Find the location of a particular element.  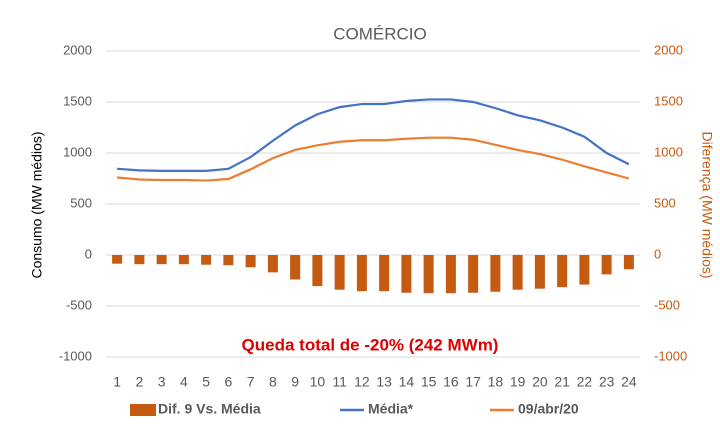

y2-axis-label: Diferença (MW médios) is located at coordinates (707, 204).